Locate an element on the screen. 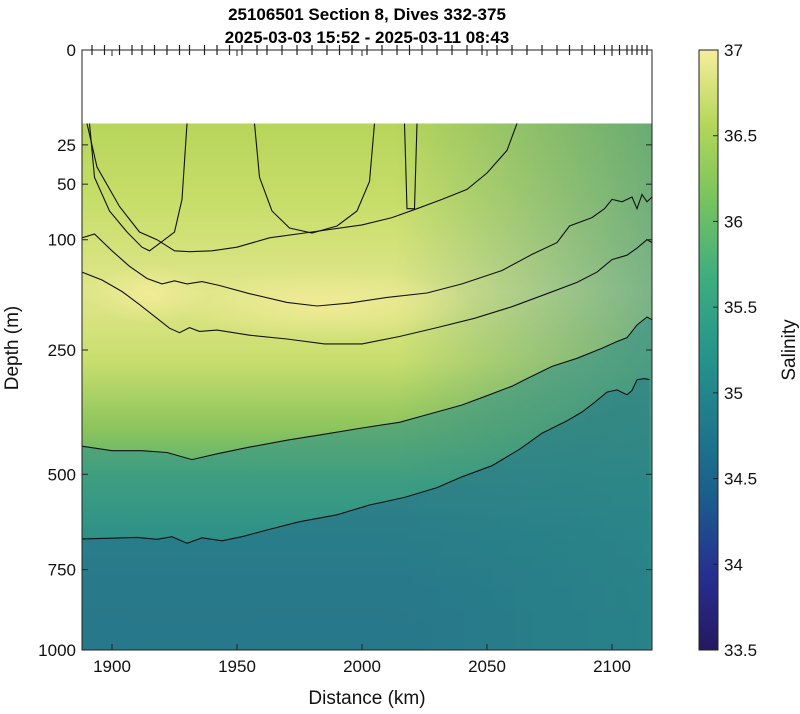 The height and width of the screenshot is (714, 800). colorbar-tick-label: 37 is located at coordinates (733, 50).